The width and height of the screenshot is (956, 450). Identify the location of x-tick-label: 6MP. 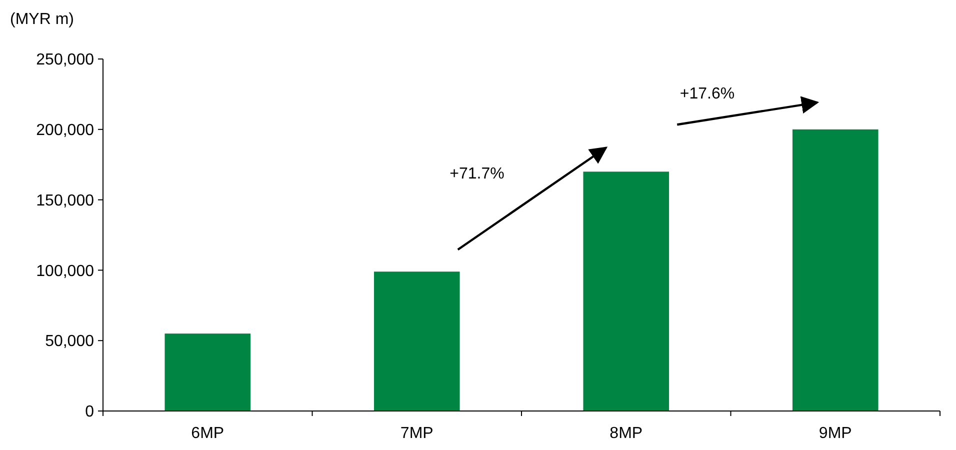
(207, 433).